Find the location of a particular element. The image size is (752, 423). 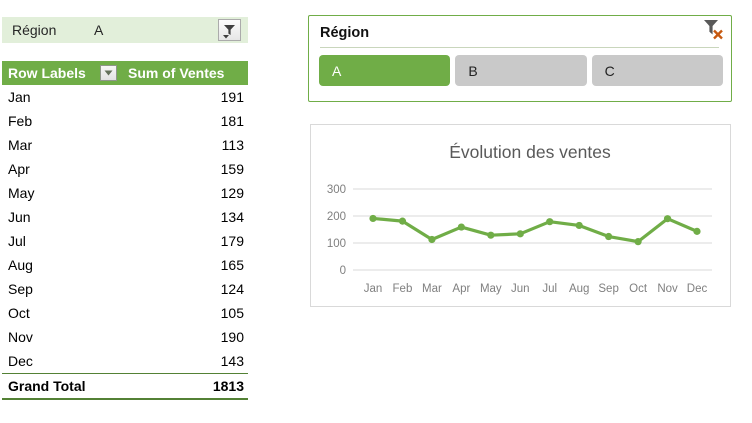

row-label-cell: Jul is located at coordinates (17, 241).